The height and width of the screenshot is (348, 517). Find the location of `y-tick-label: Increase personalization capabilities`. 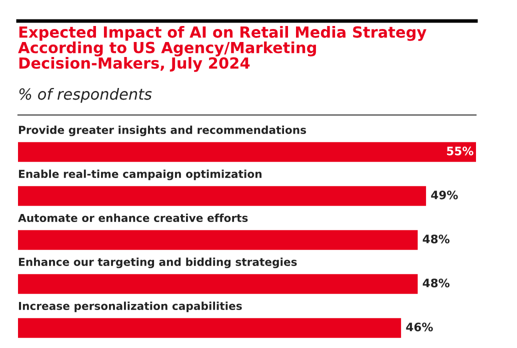

y-tick-label: Increase personalization capabilities is located at coordinates (130, 307).